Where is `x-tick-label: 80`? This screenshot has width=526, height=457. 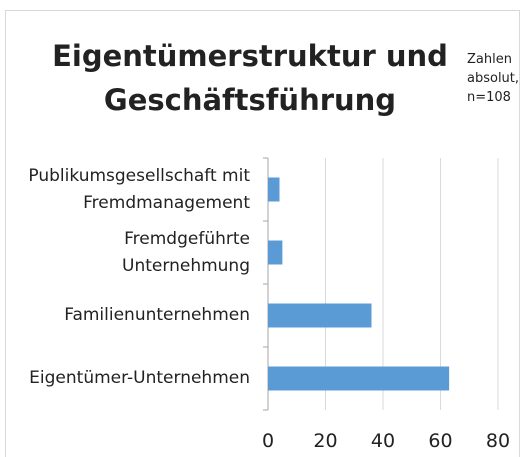 x-tick-label: 80 is located at coordinates (498, 441).